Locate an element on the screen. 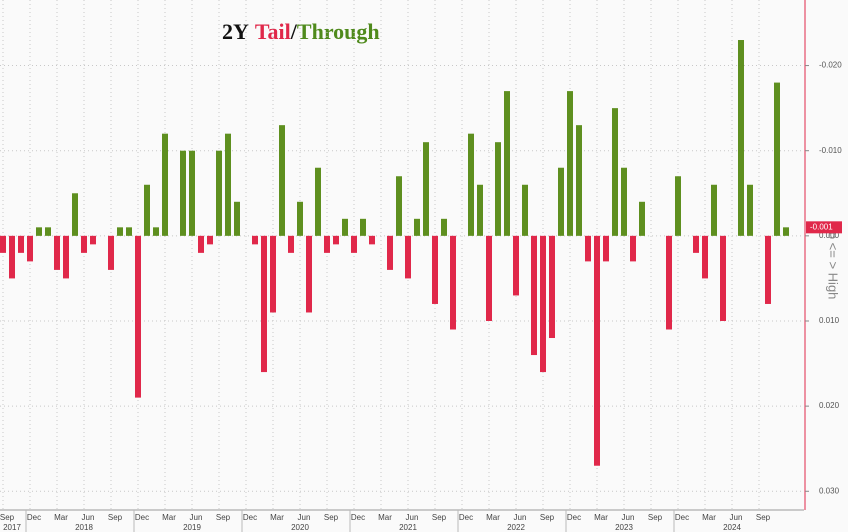  title-part: Through is located at coordinates (338, 31).